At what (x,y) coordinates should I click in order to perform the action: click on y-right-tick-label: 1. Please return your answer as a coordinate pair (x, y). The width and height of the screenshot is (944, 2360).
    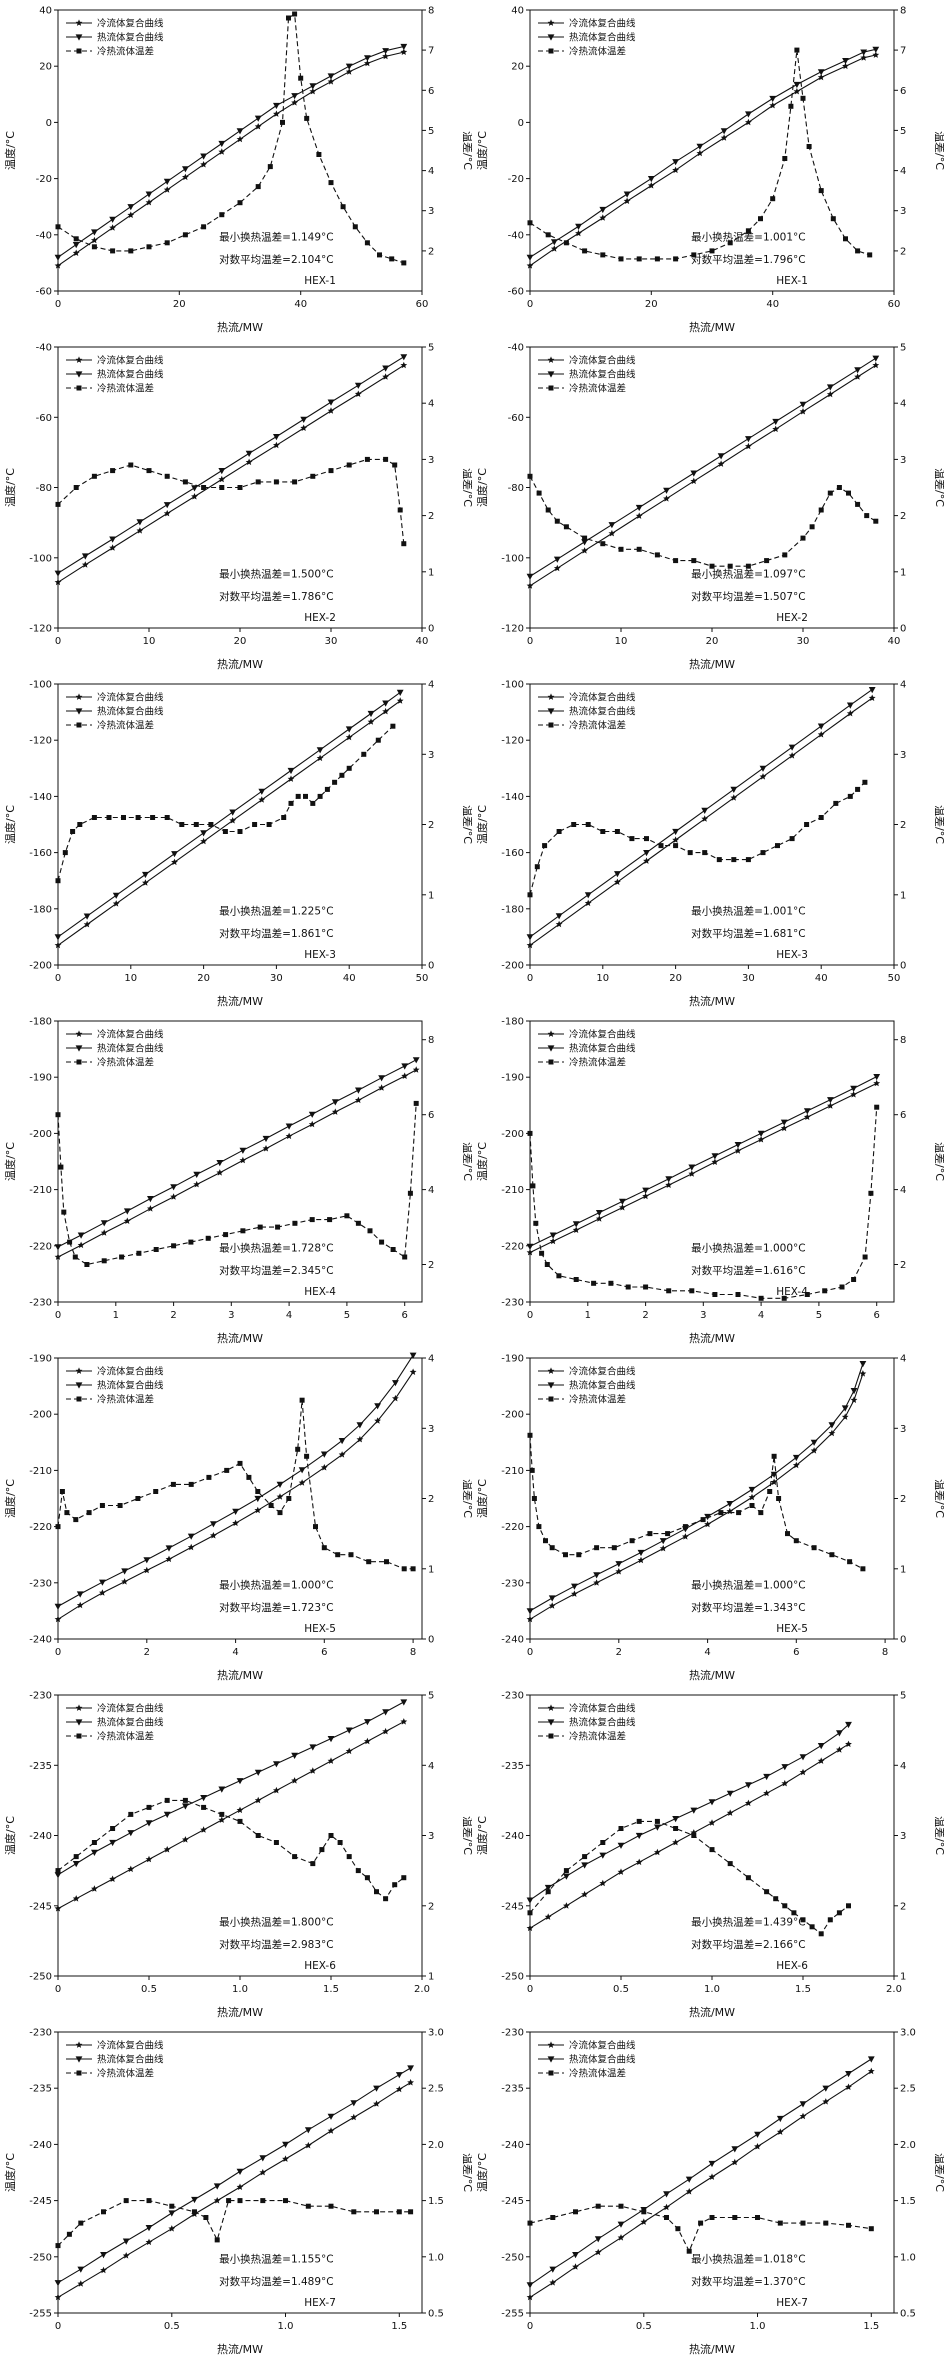
    Looking at the image, I should click on (903, 1977).